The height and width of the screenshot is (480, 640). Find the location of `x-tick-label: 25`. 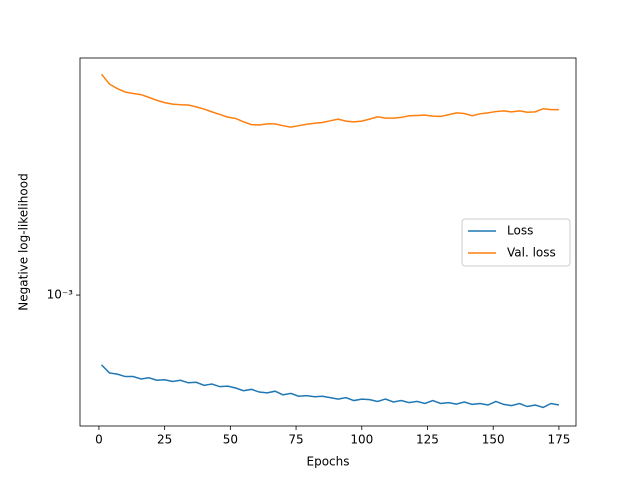

x-tick-label: 25 is located at coordinates (164, 440).